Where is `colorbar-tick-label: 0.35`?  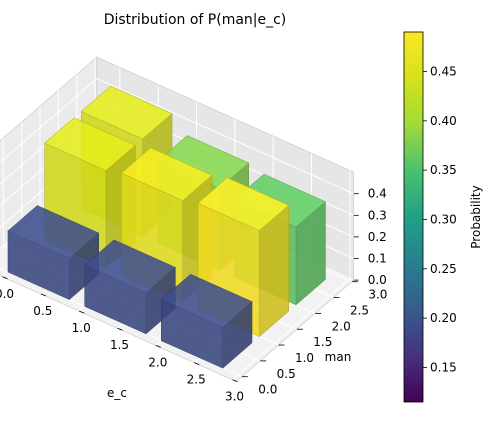
colorbar-tick-label: 0.35 is located at coordinates (443, 170).